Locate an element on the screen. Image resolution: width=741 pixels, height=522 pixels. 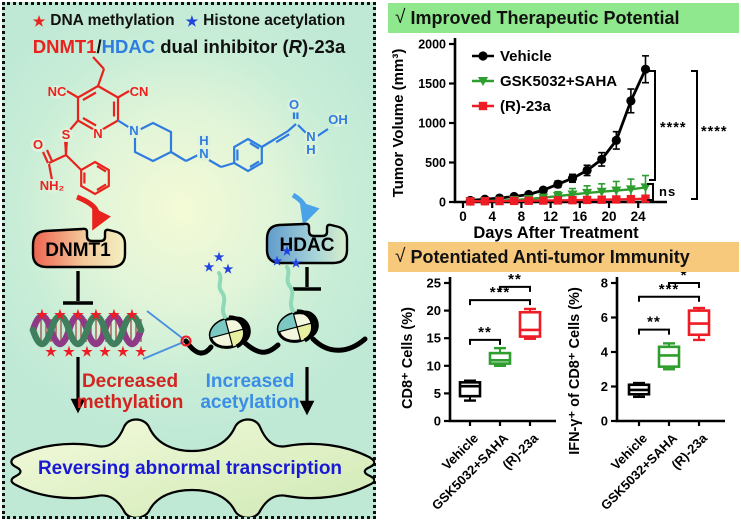
hdac-blob: HDAC is located at coordinates (307, 243).